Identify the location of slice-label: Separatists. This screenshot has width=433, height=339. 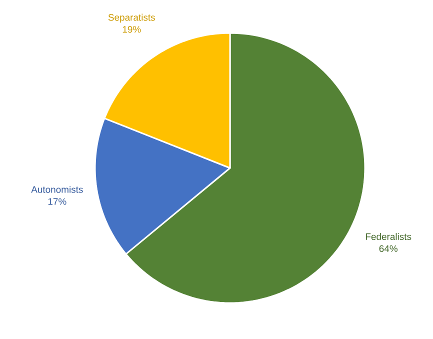
(131, 18).